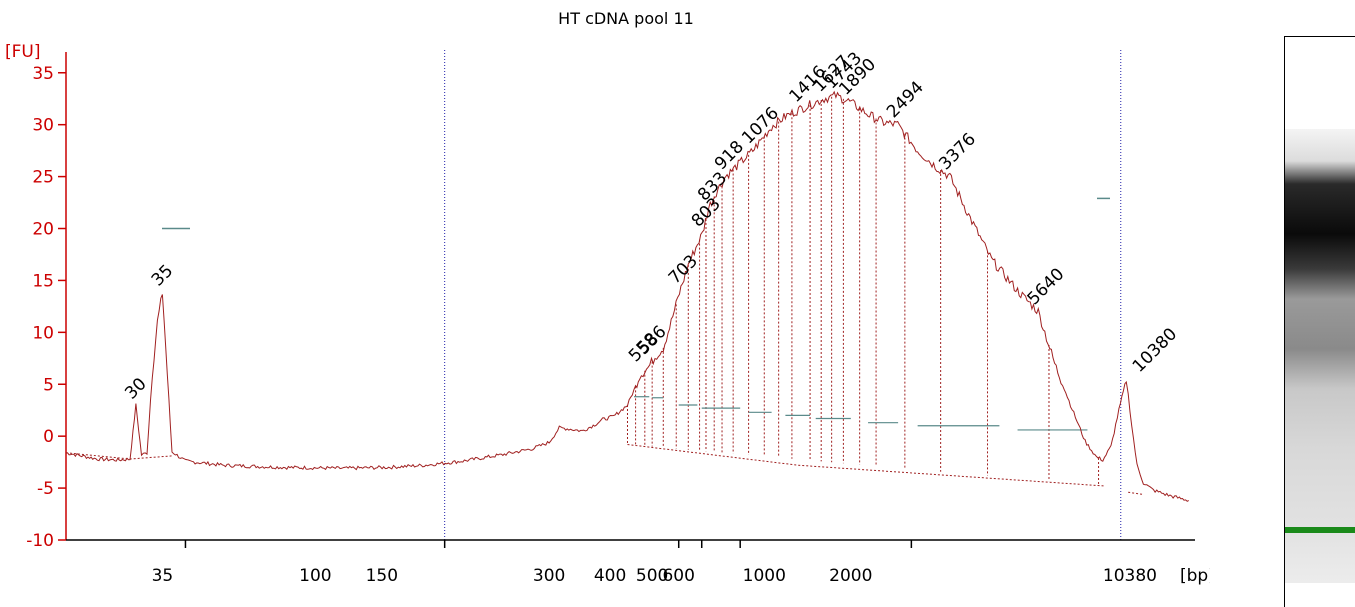 Image resolution: width=1355 pixels, height=607 pixels. I want to click on x-tick-label: 10380, so click(1130, 576).